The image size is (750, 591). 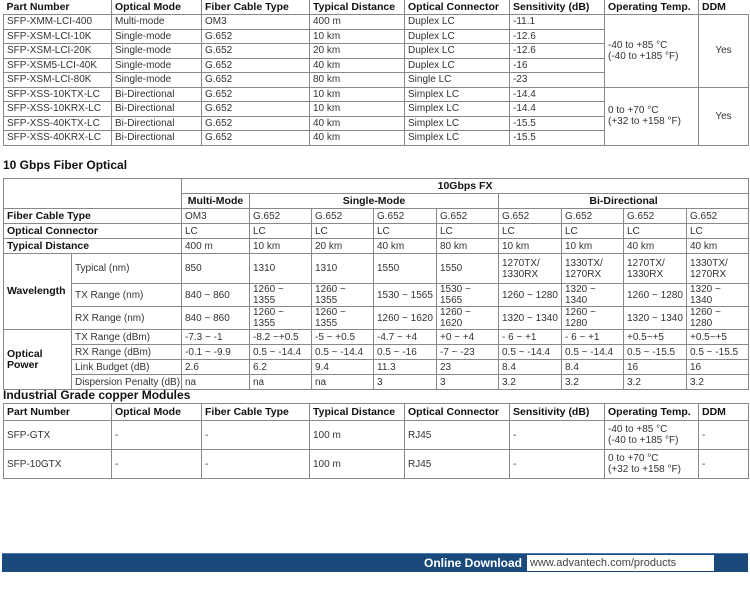 I want to click on section-title-copper-modules: Industrial Grade copper Modules, so click(x=97, y=395).